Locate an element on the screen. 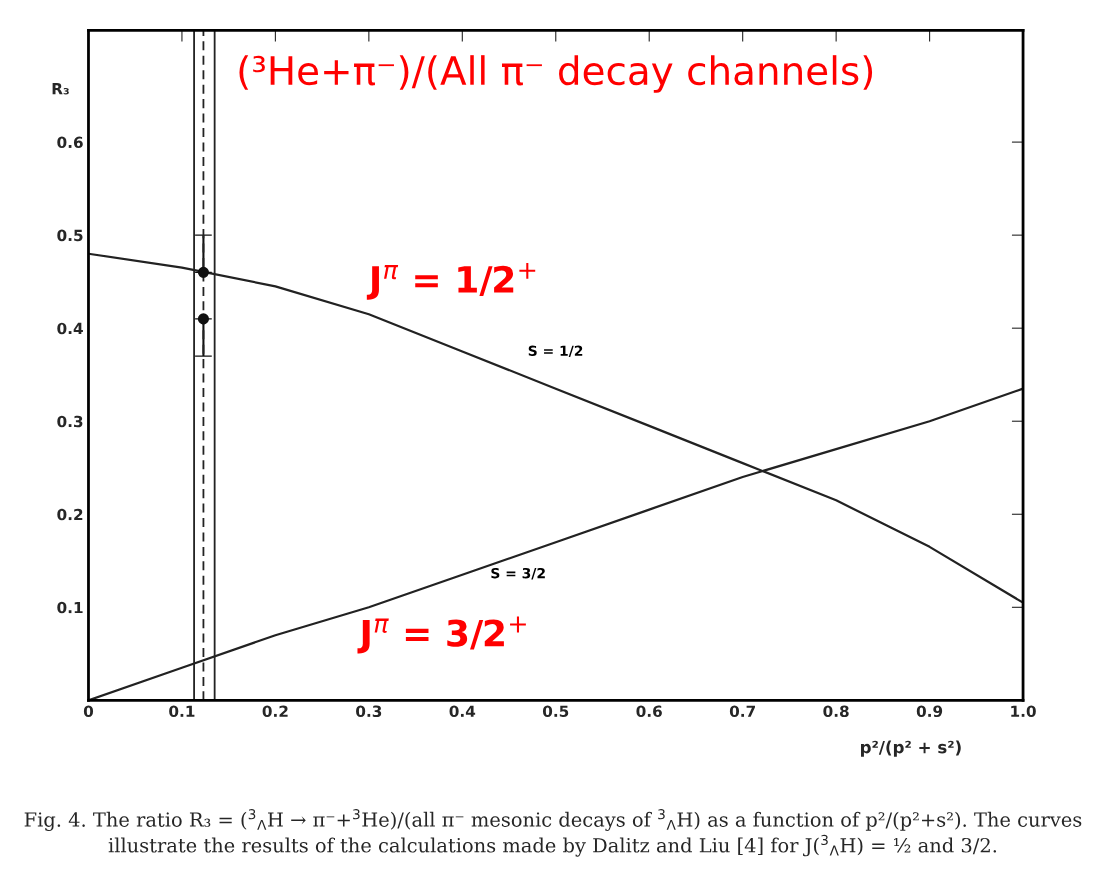  y-axis-title: R₃ is located at coordinates (60, 89).